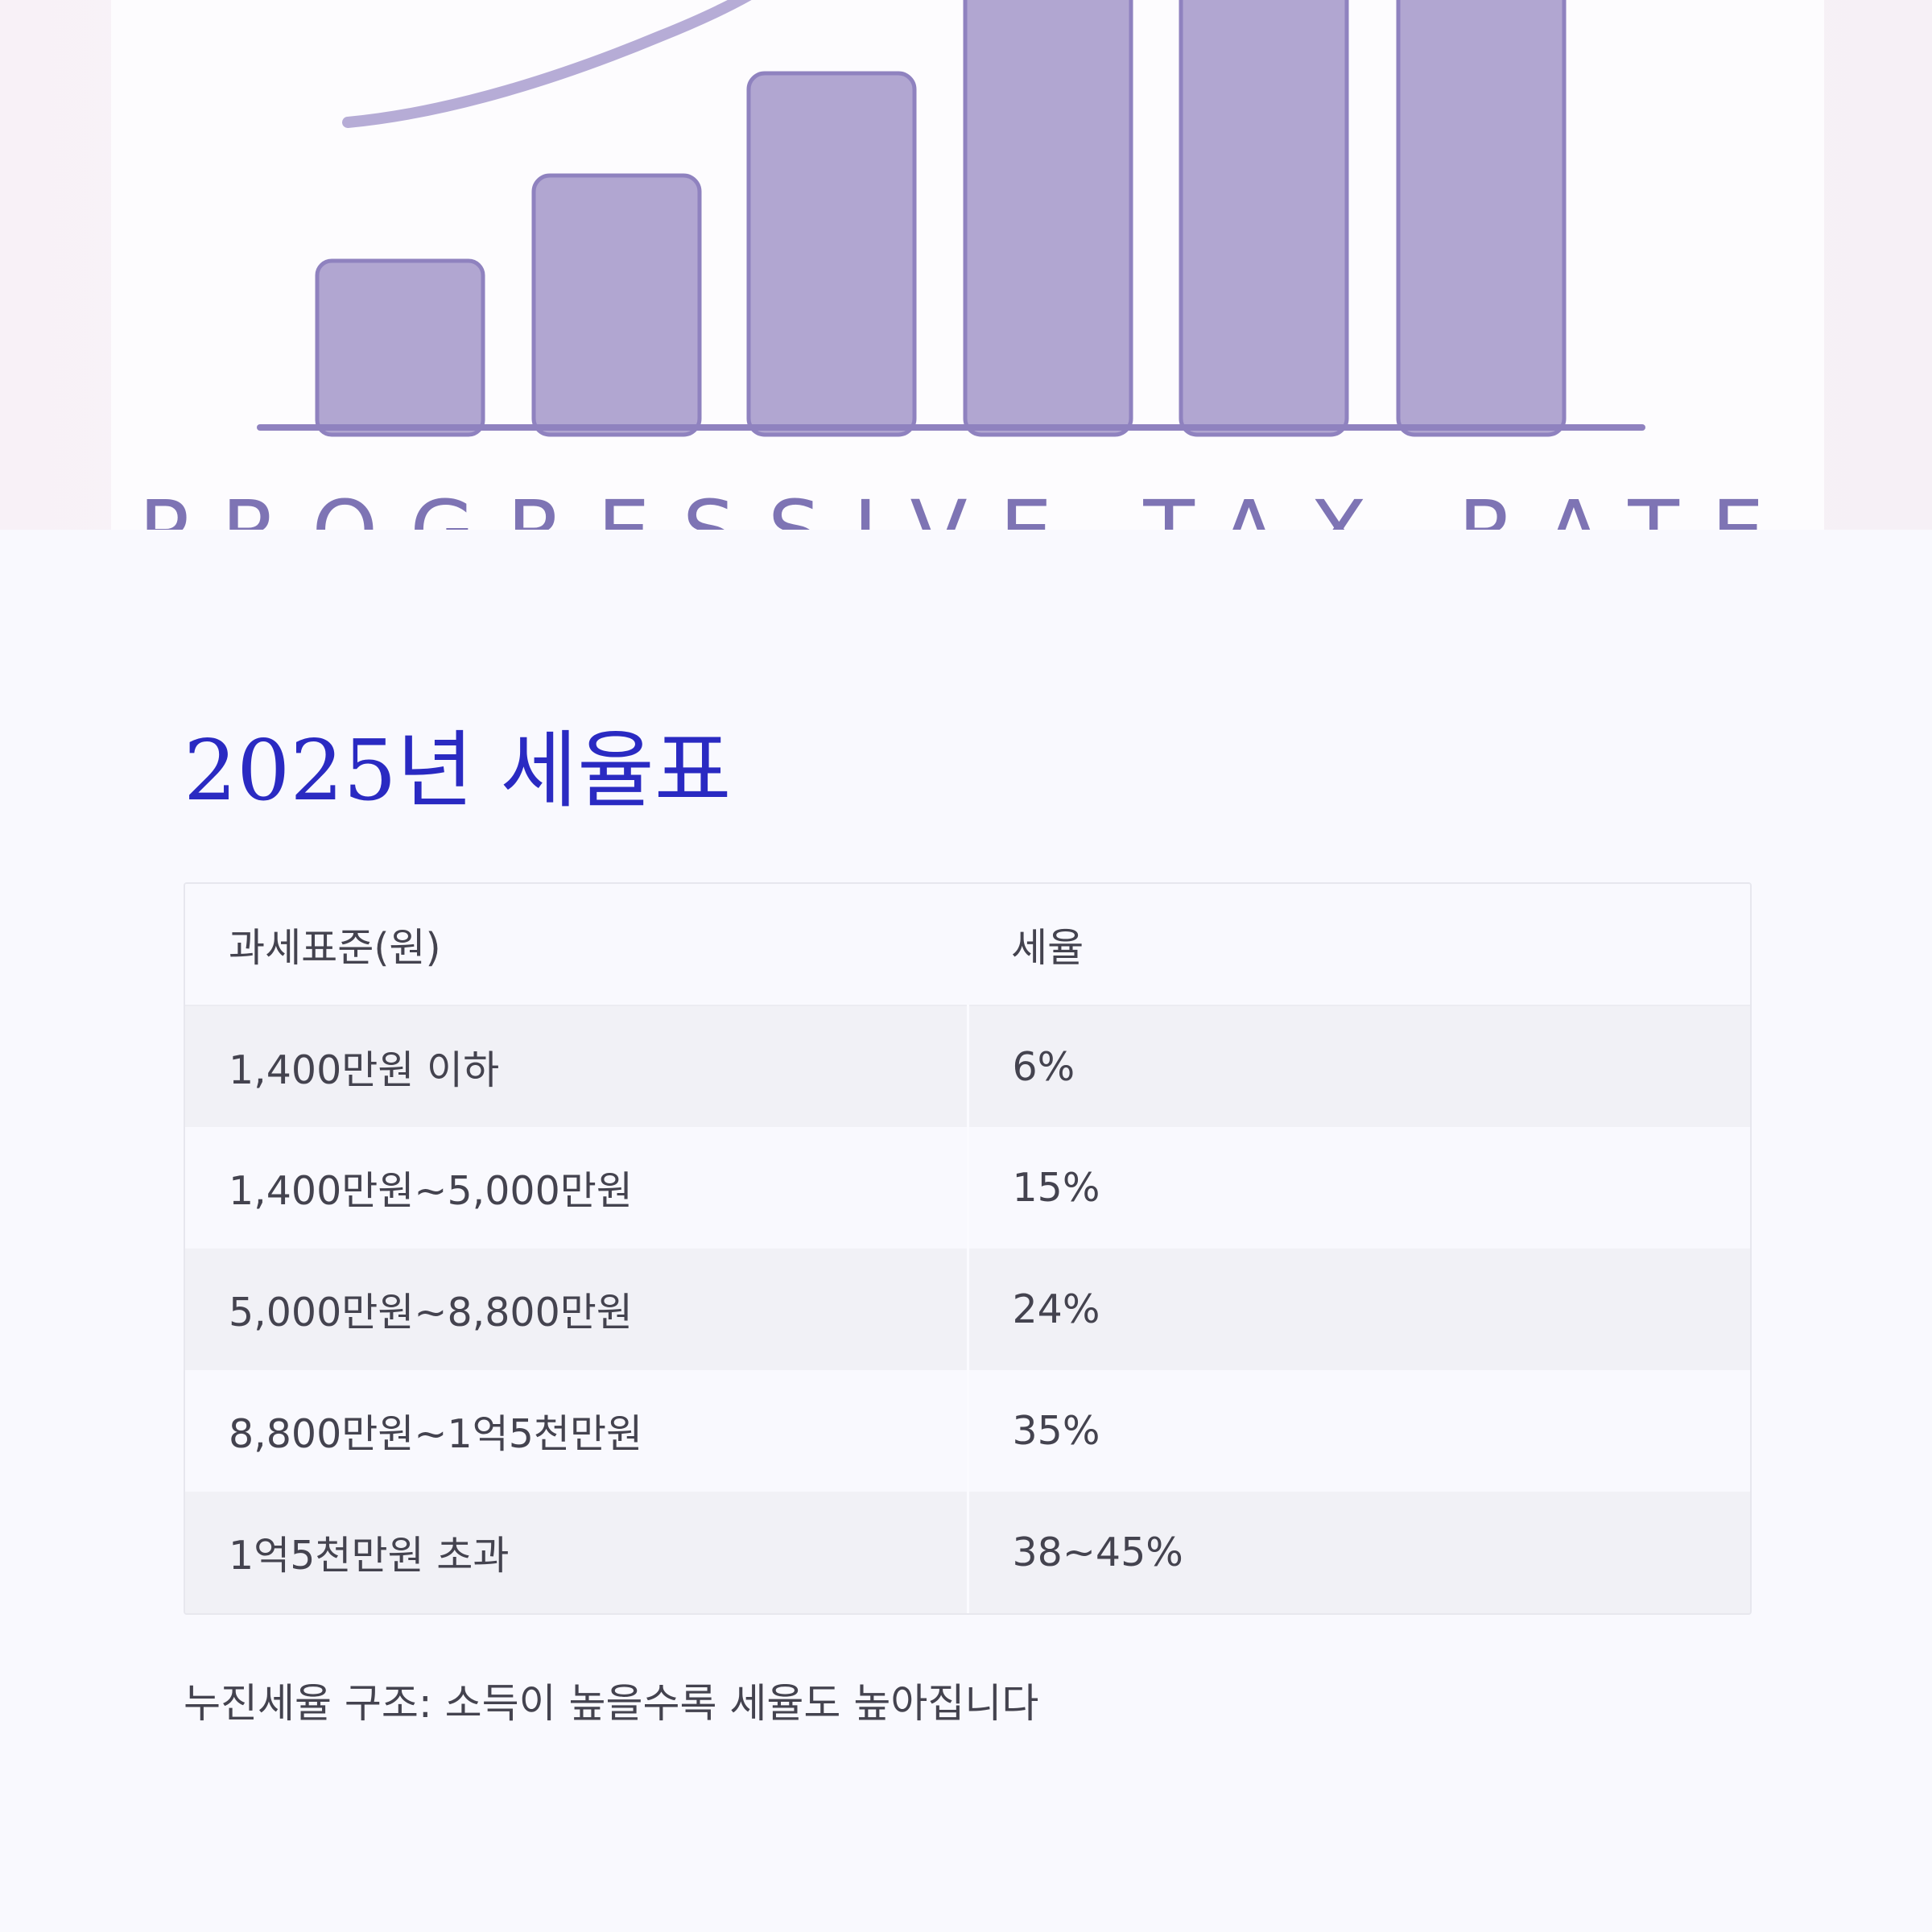  What do you see at coordinates (1359, 1188) in the screenshot?
I see `tax-rate-cell: 15%` at bounding box center [1359, 1188].